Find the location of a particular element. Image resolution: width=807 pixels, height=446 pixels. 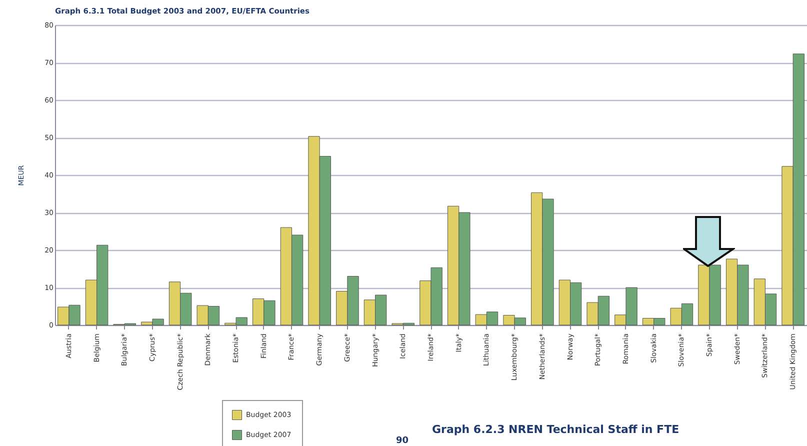

text: 90 is located at coordinates (402, 441).